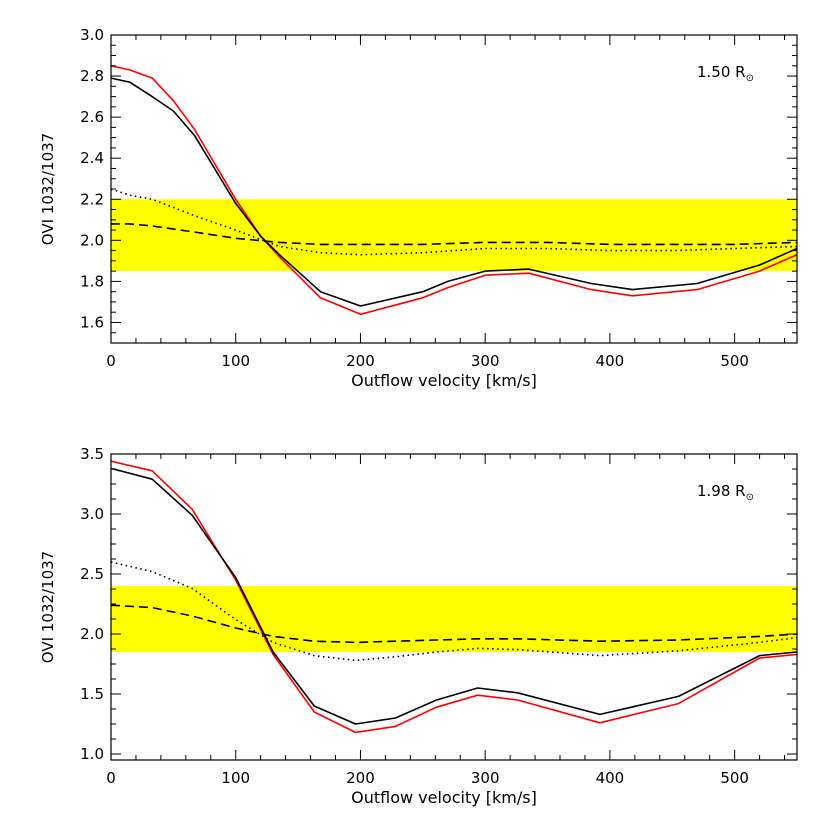 This screenshot has width=830, height=835. I want to click on radius-annotation: 1.50 R⊙, so click(725, 73).